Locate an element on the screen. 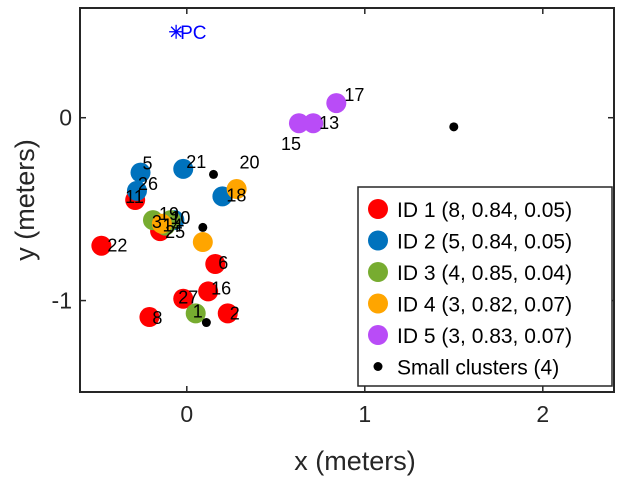  point-label: 27 is located at coordinates (188, 298).